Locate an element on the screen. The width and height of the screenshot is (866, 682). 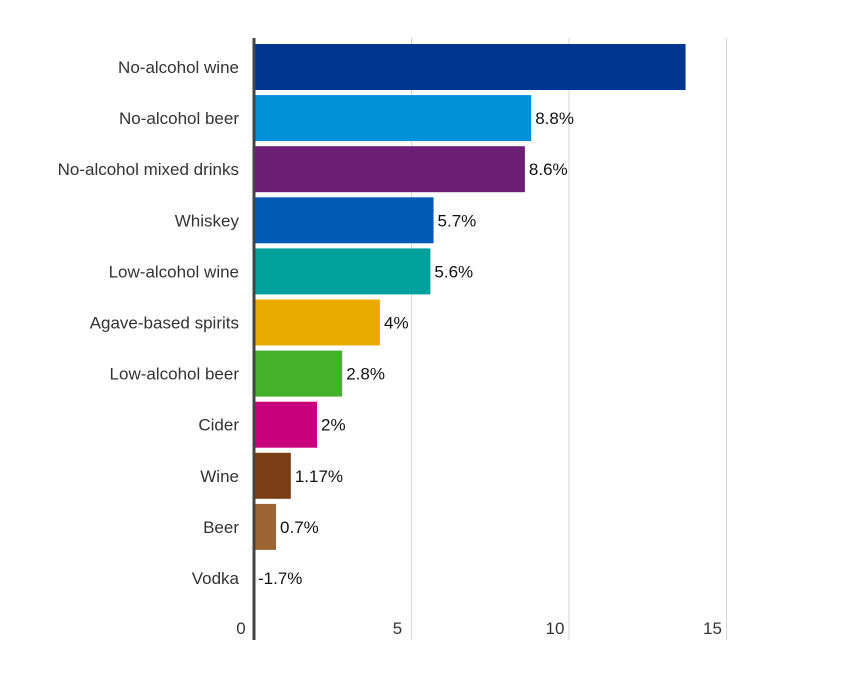
bar-cider is located at coordinates (285, 424).